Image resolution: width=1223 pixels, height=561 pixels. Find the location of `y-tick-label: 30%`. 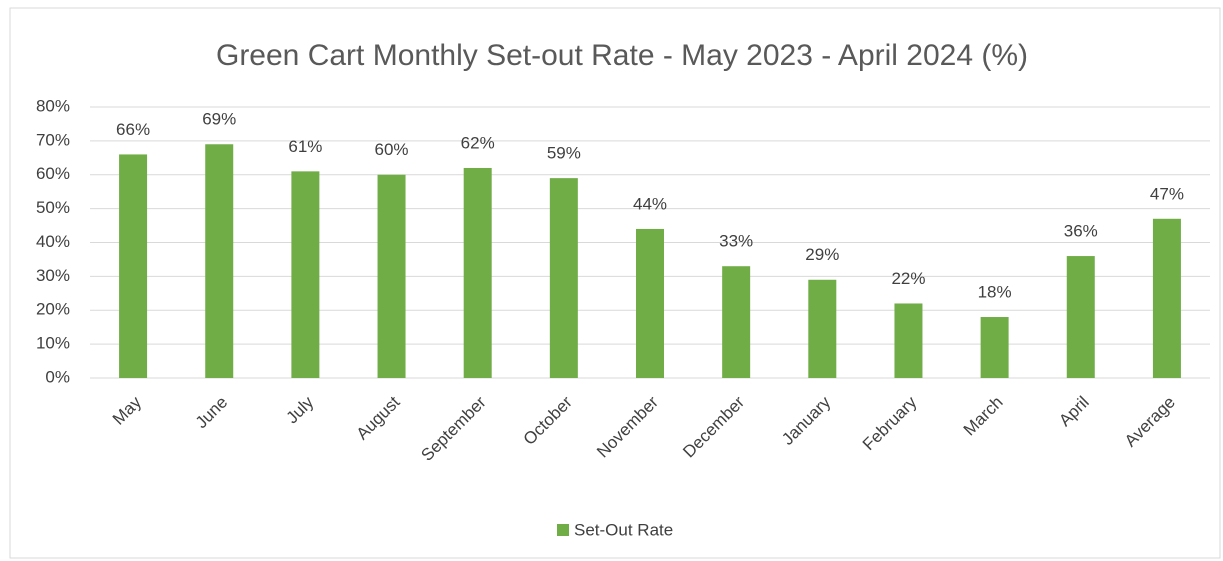

y-tick-label: 30% is located at coordinates (53, 275).